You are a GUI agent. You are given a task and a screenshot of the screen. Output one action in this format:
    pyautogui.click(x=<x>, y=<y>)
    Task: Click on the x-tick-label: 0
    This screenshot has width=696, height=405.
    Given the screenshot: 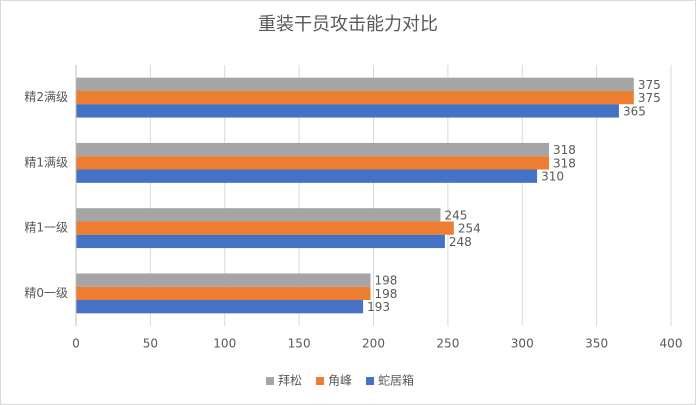 What is the action you would take?
    pyautogui.click(x=76, y=344)
    